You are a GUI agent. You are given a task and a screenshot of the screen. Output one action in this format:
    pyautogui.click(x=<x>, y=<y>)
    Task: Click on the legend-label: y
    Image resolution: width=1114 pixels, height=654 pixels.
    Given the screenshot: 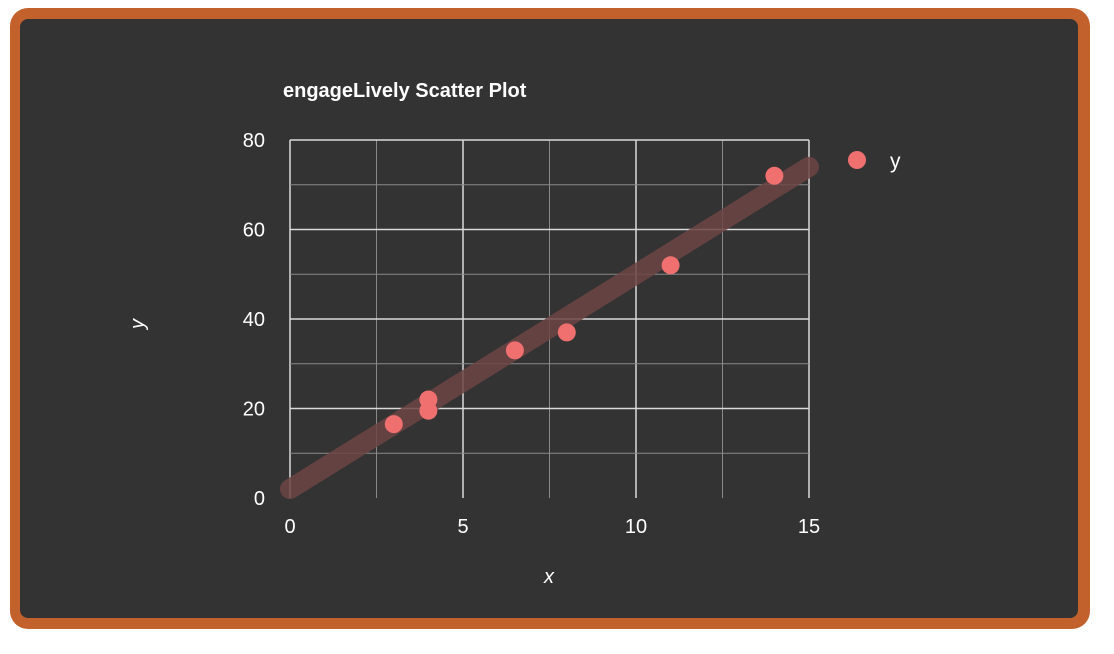 What is the action you would take?
    pyautogui.click(x=895, y=161)
    